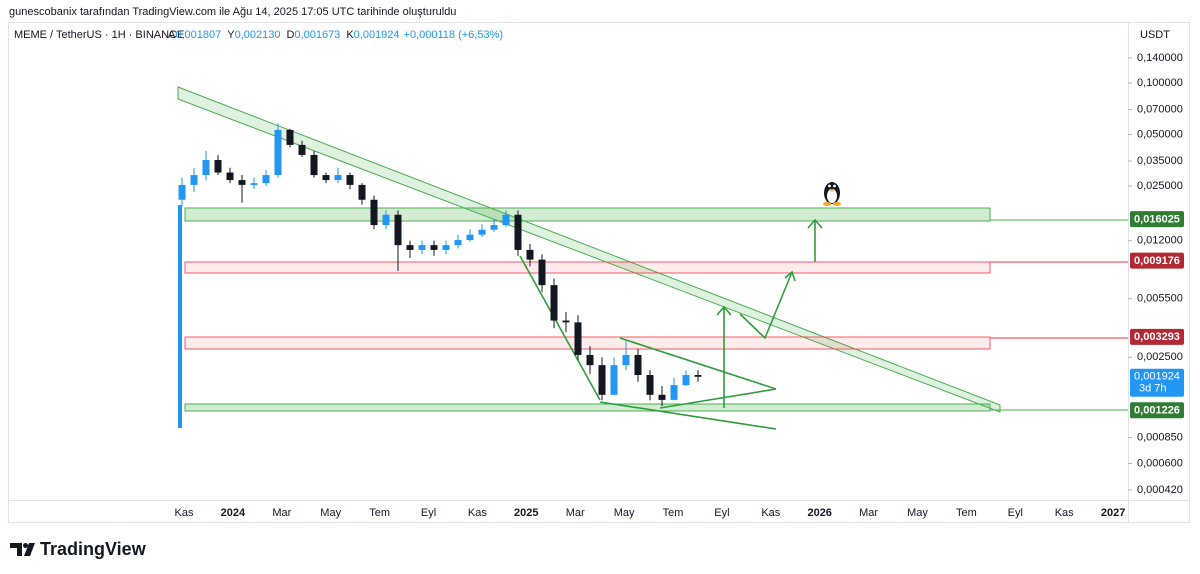 The height and width of the screenshot is (574, 1200). I want to click on legend-value: 0,001924, so click(377, 35).